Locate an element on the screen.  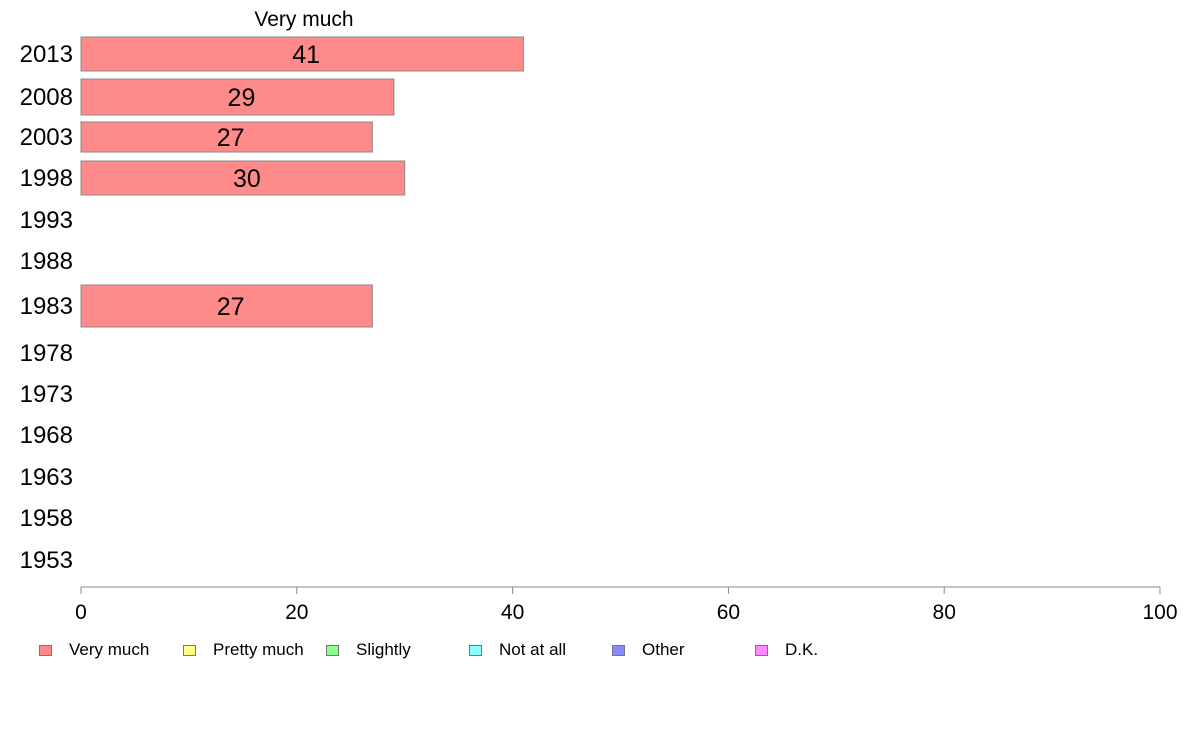
legend-label: Pretty much is located at coordinates (258, 649).